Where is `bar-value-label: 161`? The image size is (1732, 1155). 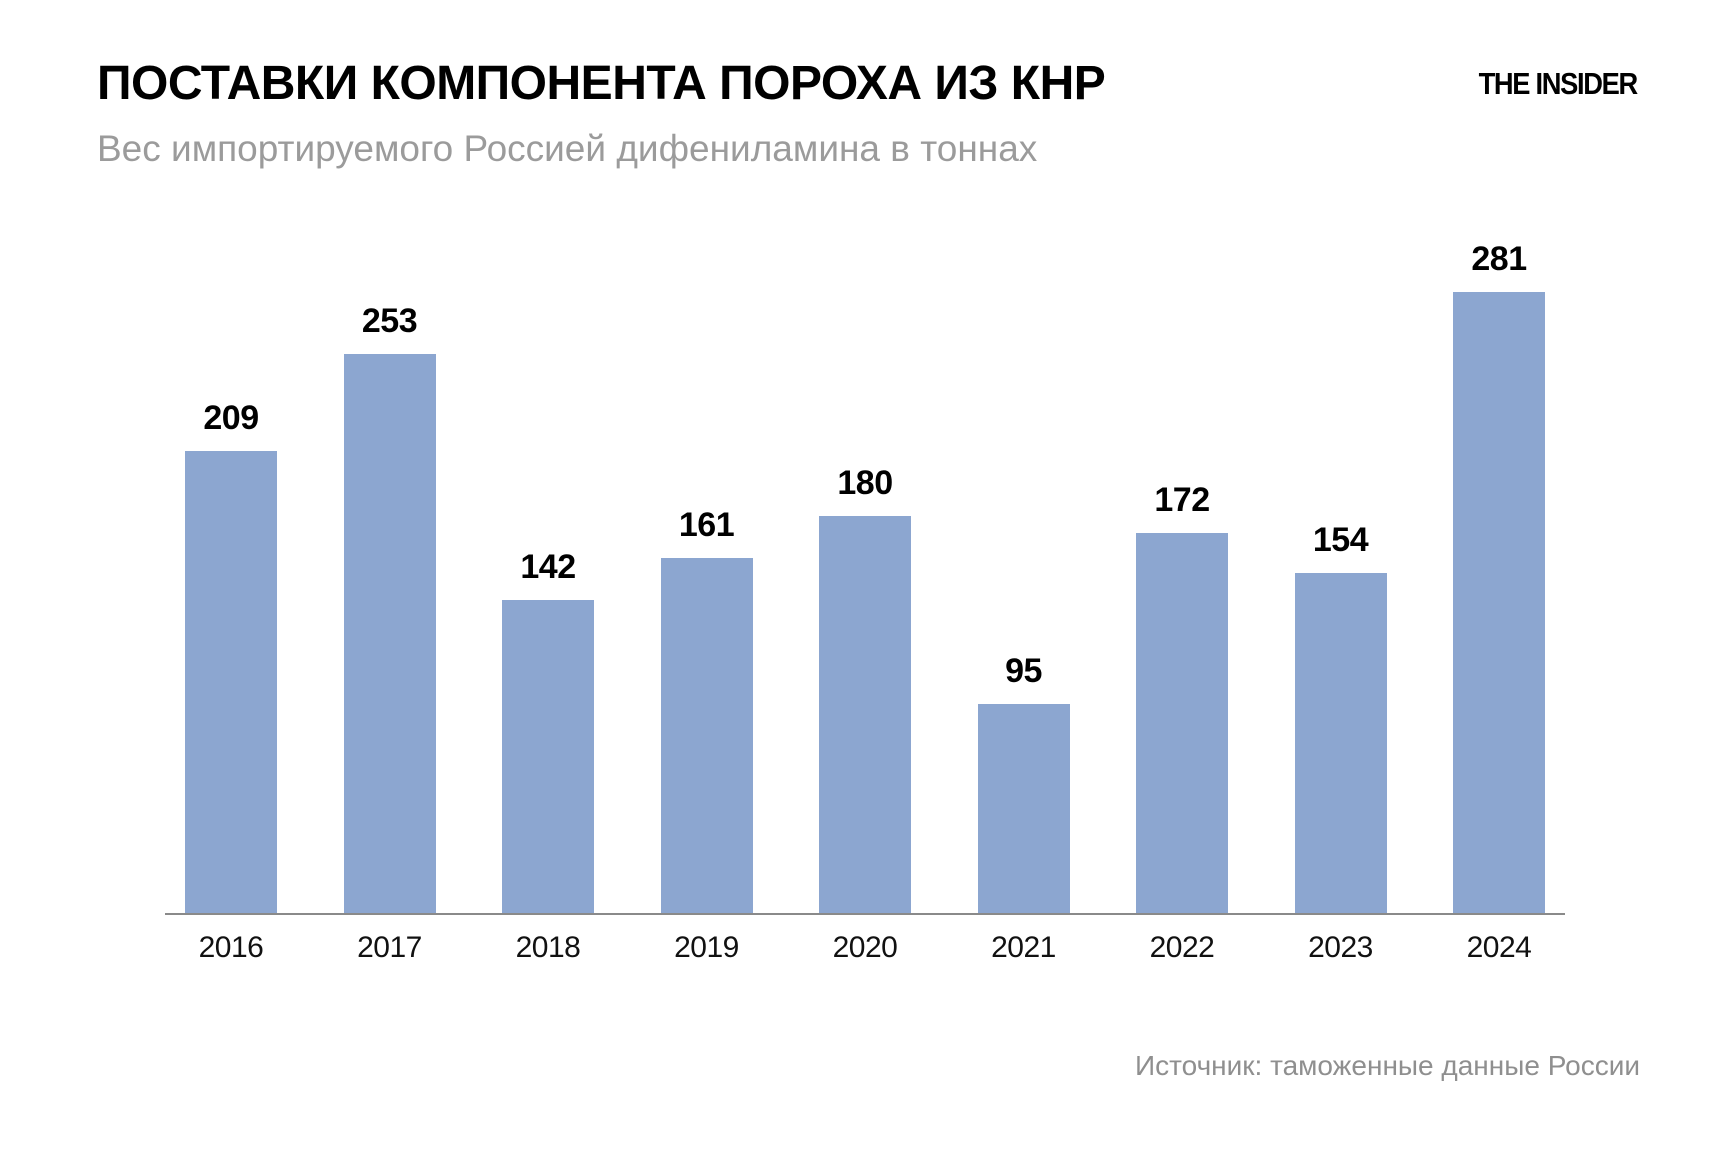
bar-value-label: 161 is located at coordinates (706, 525).